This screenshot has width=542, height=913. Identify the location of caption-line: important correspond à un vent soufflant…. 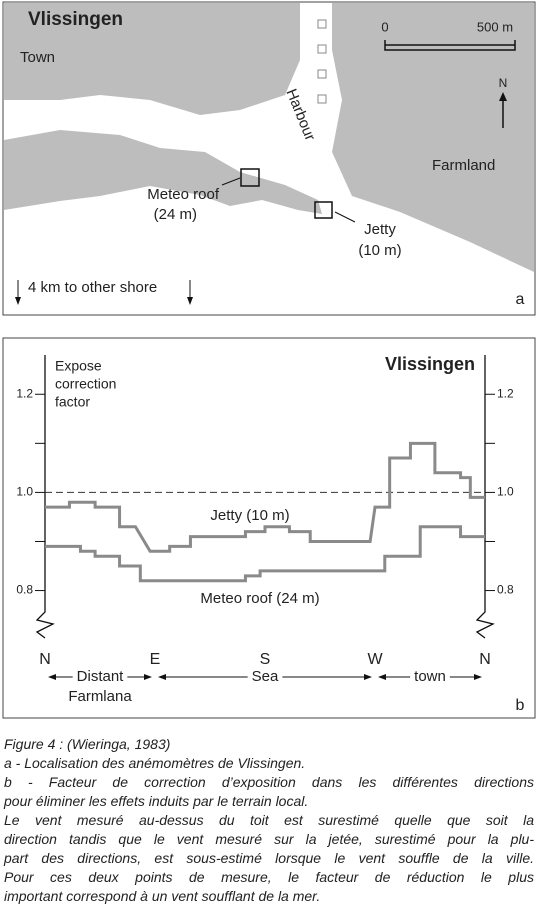
(162, 896).